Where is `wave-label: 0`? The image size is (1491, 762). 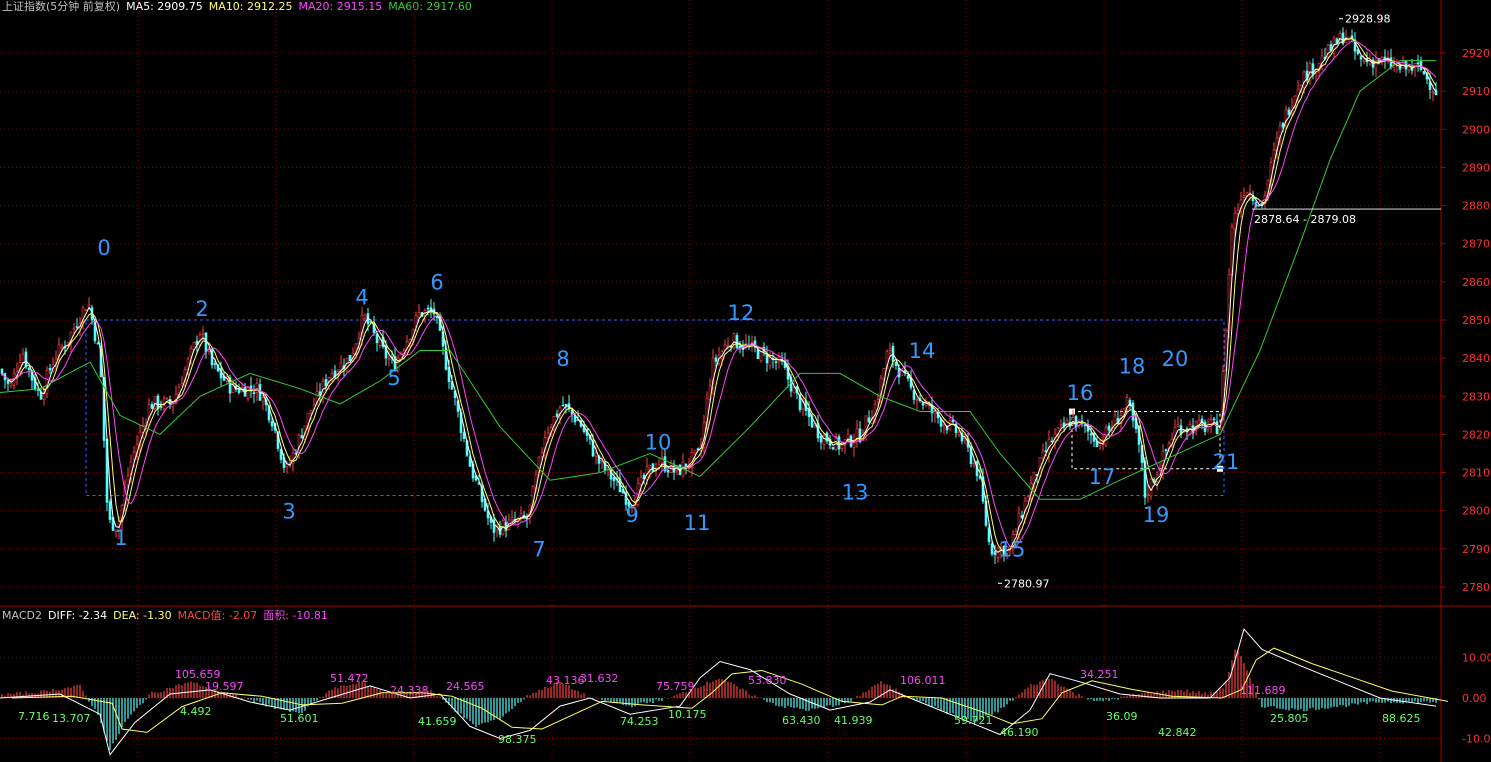
wave-label: 0 is located at coordinates (103, 248).